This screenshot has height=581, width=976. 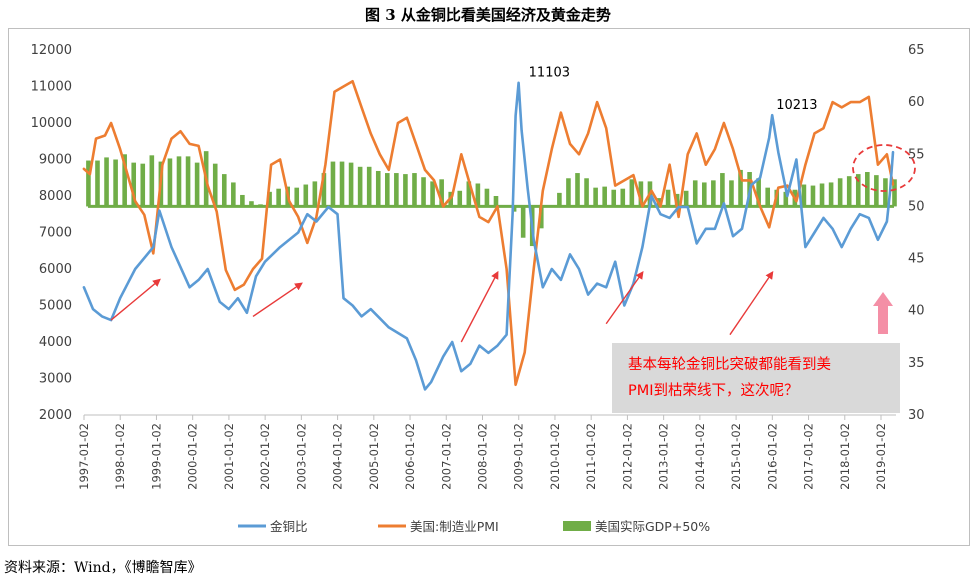 I want to click on x-tick-label: 2000-01-02, so click(x=193, y=456).